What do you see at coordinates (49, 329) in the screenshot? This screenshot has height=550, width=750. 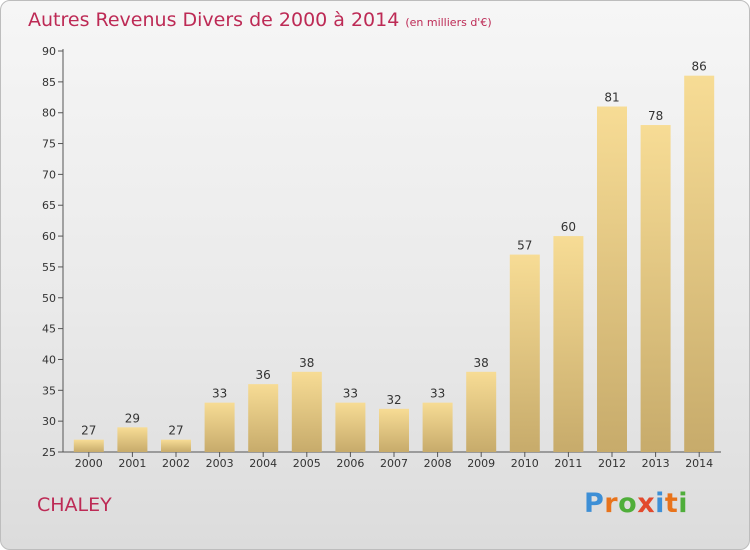 I see `y-tick-label: 45` at bounding box center [49, 329].